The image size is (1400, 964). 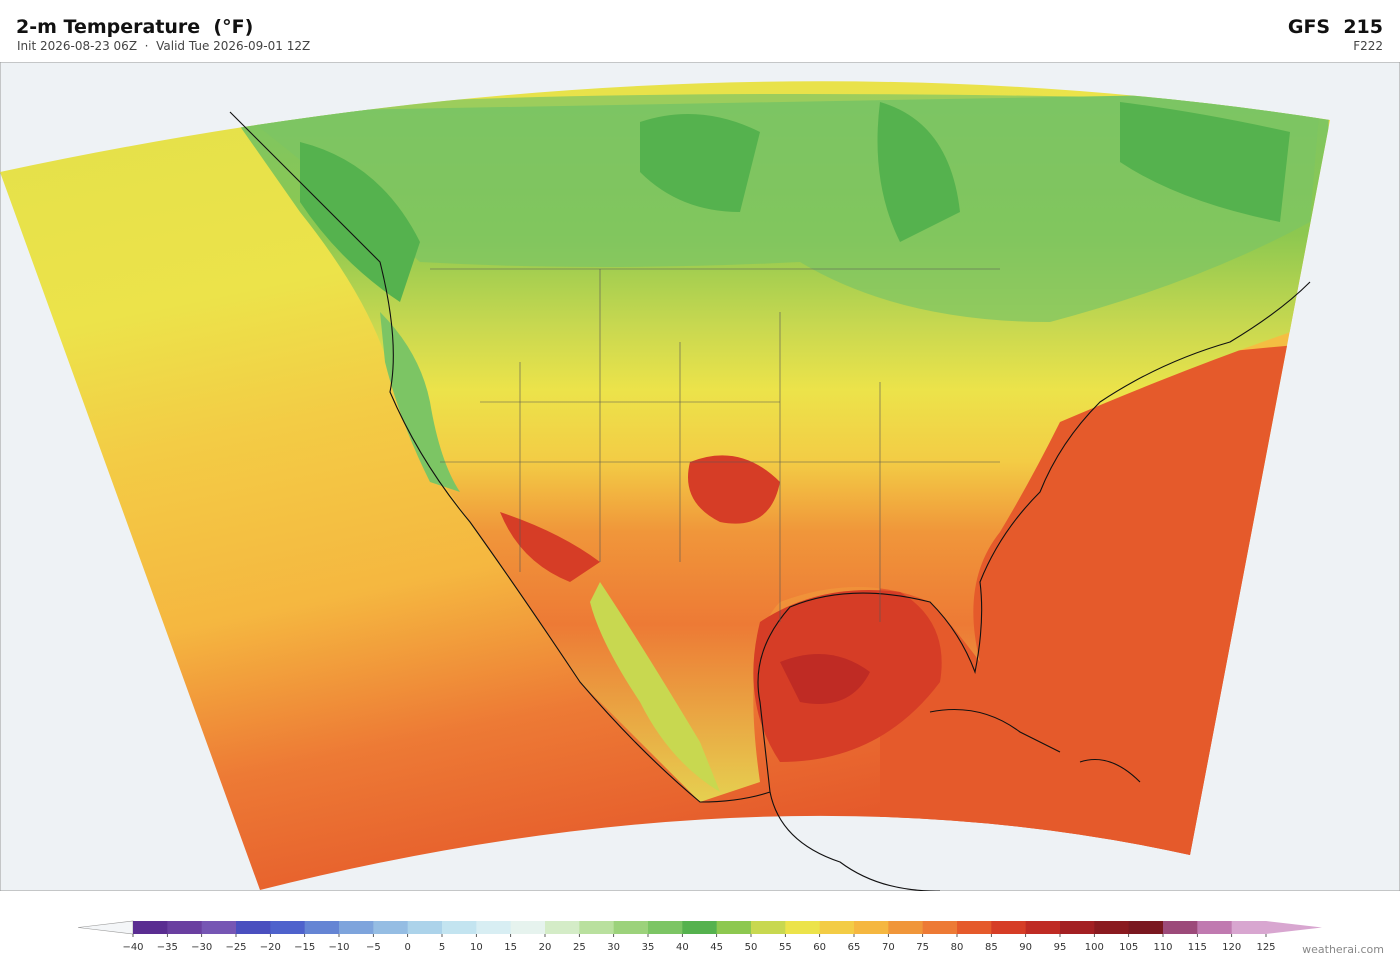 I want to click on tick-label: 50, so click(x=751, y=947).